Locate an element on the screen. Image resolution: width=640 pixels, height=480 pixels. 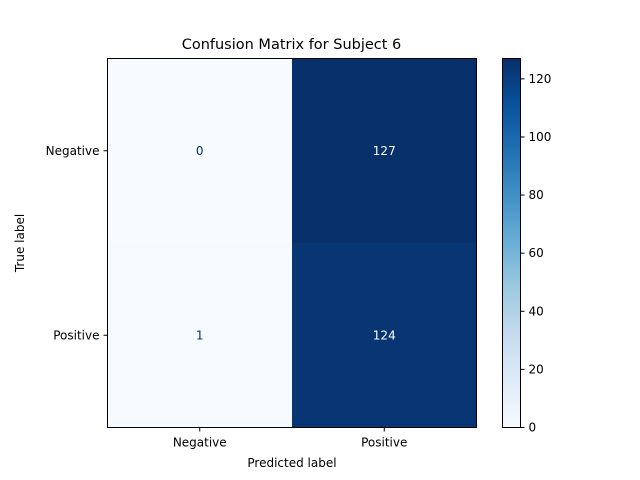
y-axis-ticks: Negative Positive is located at coordinates (77, 243).